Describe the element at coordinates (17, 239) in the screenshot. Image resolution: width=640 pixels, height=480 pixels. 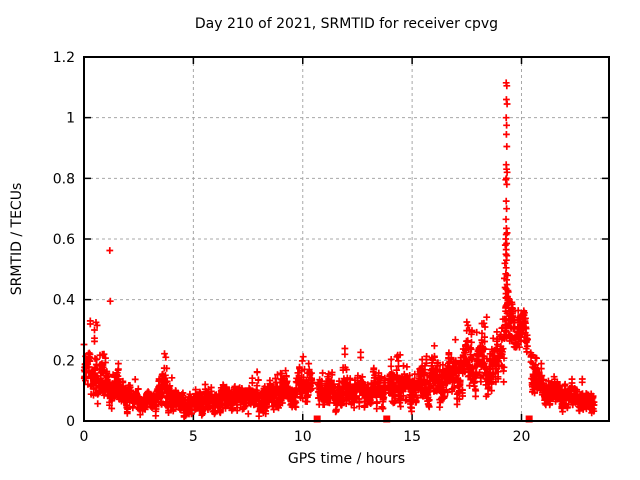
I see `y-axis-label: SRMTID / TECUs` at that location.